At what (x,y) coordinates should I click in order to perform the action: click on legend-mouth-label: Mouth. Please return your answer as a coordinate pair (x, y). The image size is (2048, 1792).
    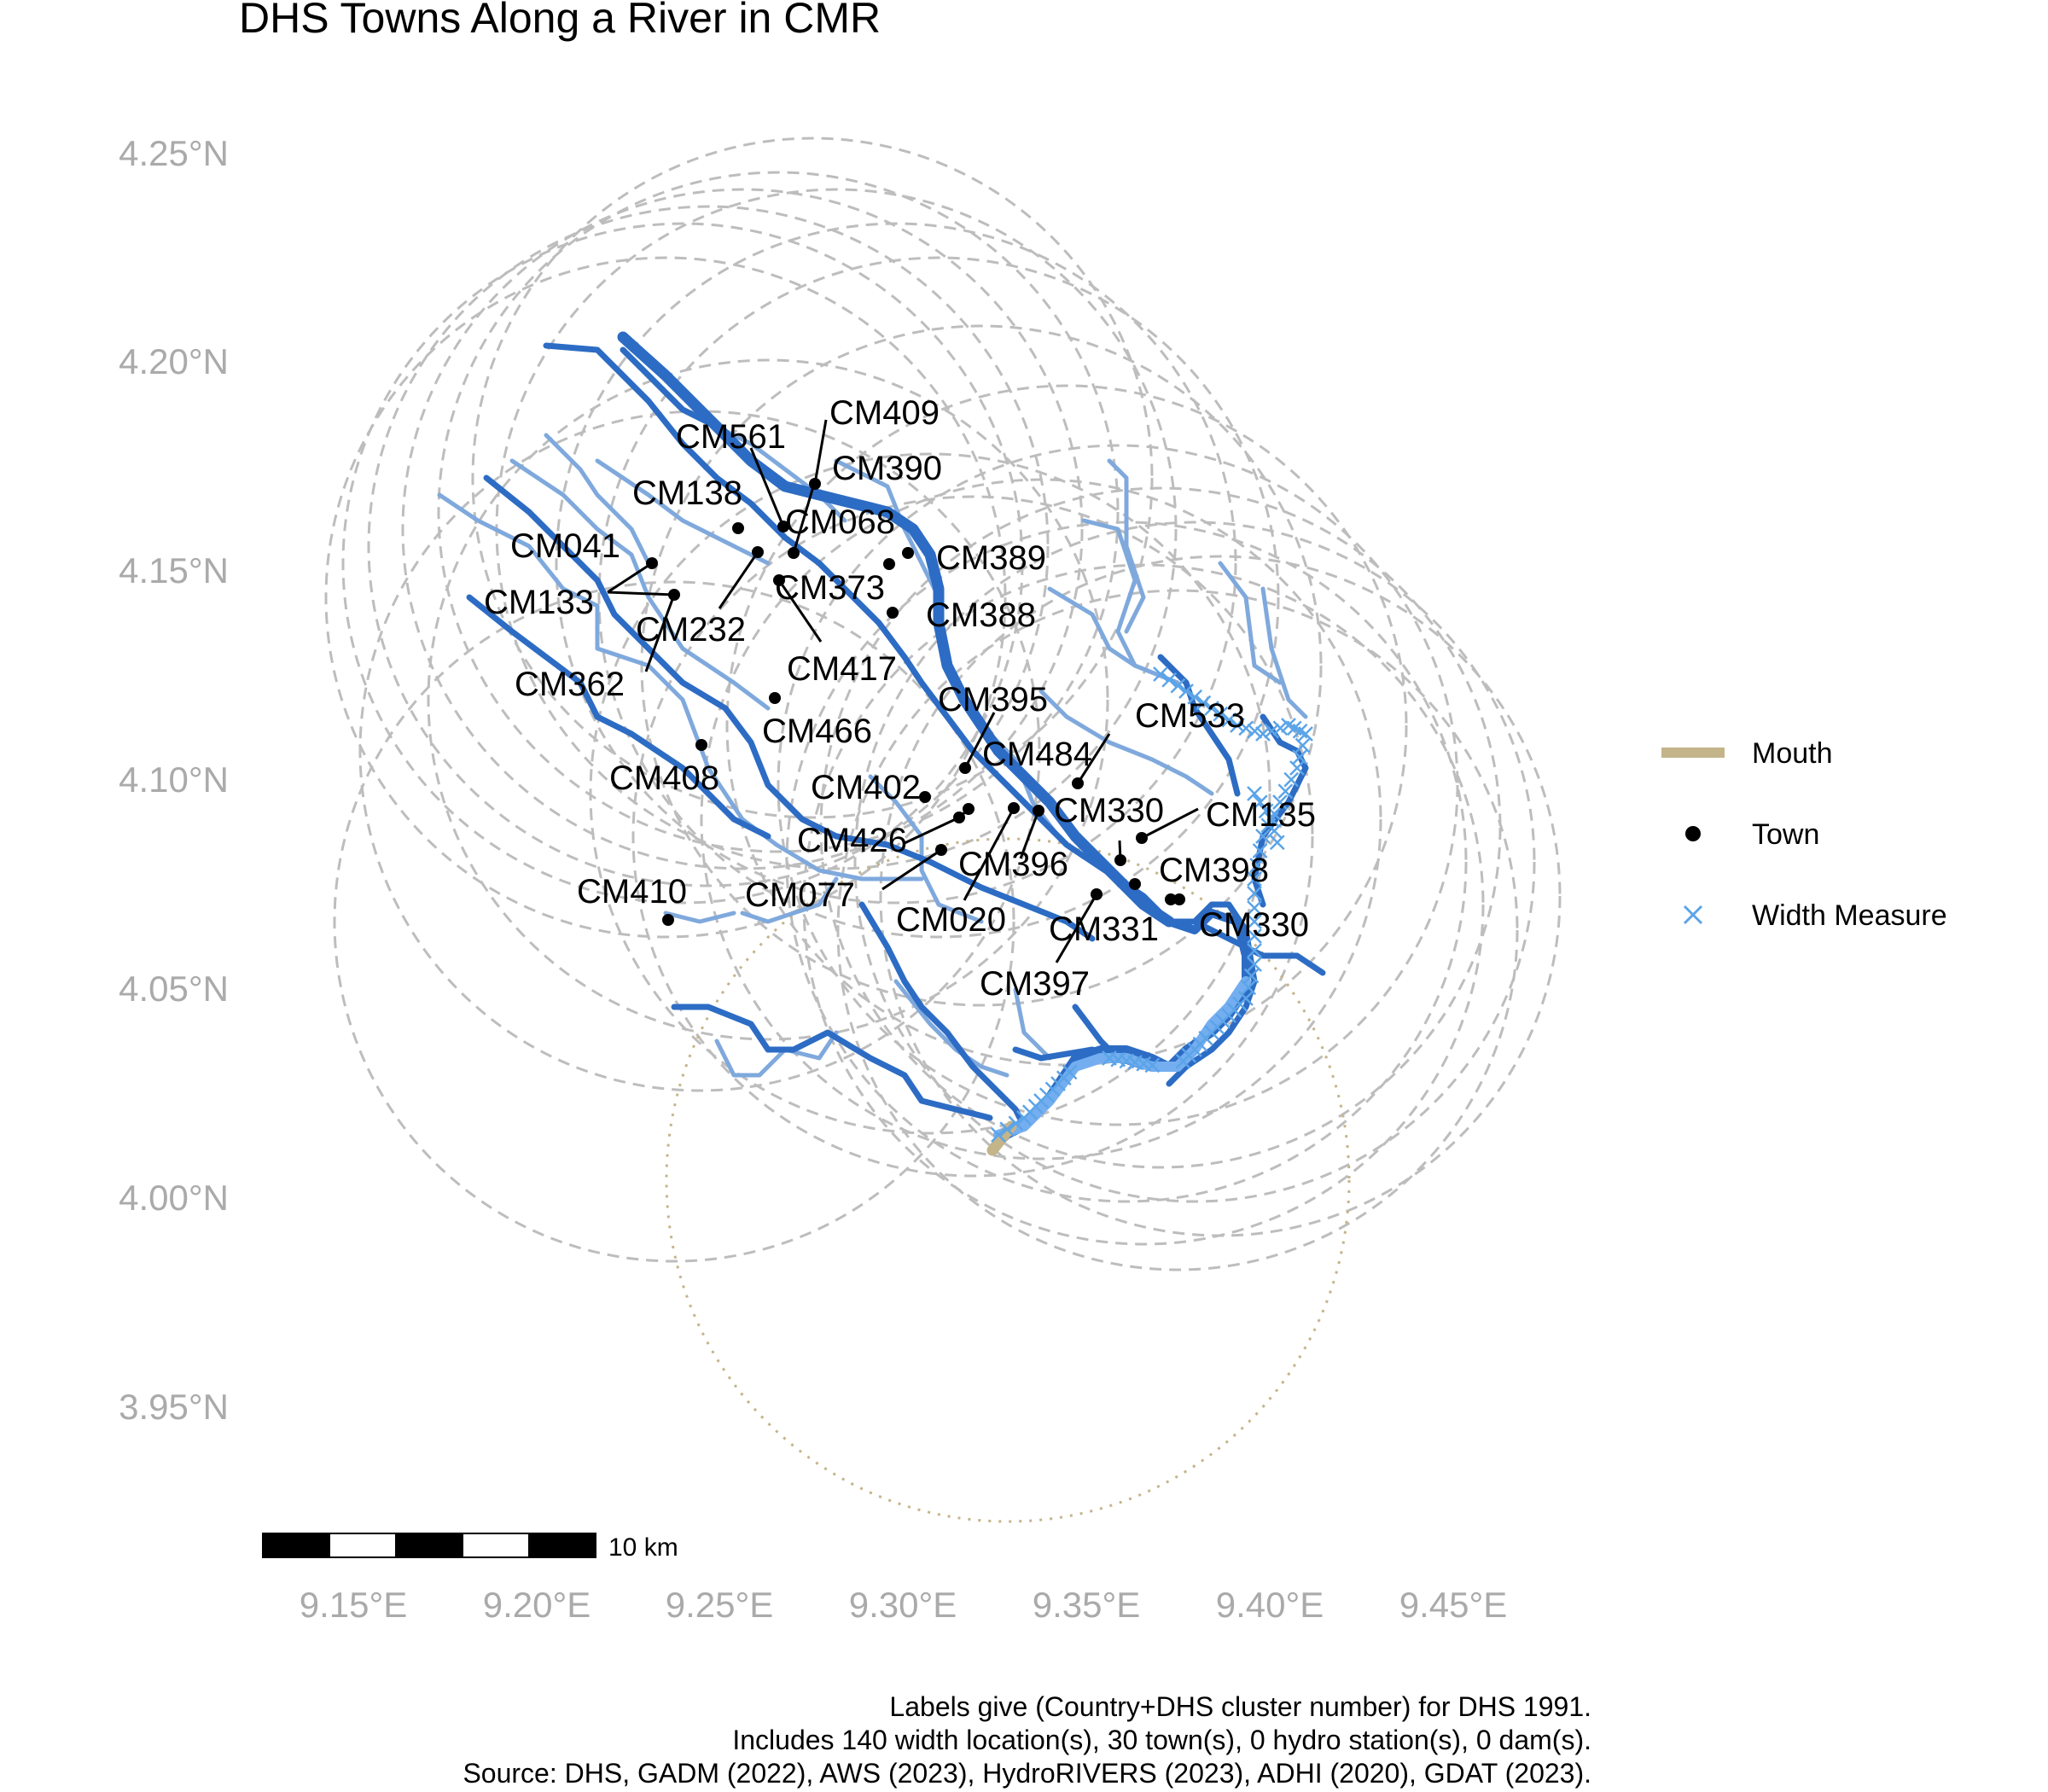
    Looking at the image, I should click on (1793, 753).